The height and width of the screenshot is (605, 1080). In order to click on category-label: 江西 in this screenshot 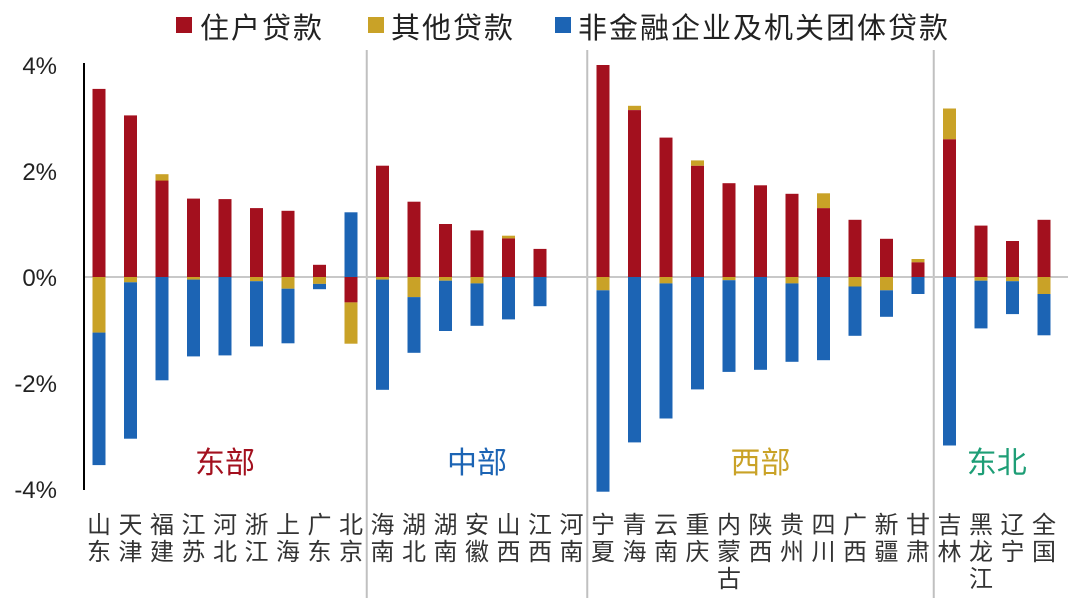, I will do `click(540, 538)`.